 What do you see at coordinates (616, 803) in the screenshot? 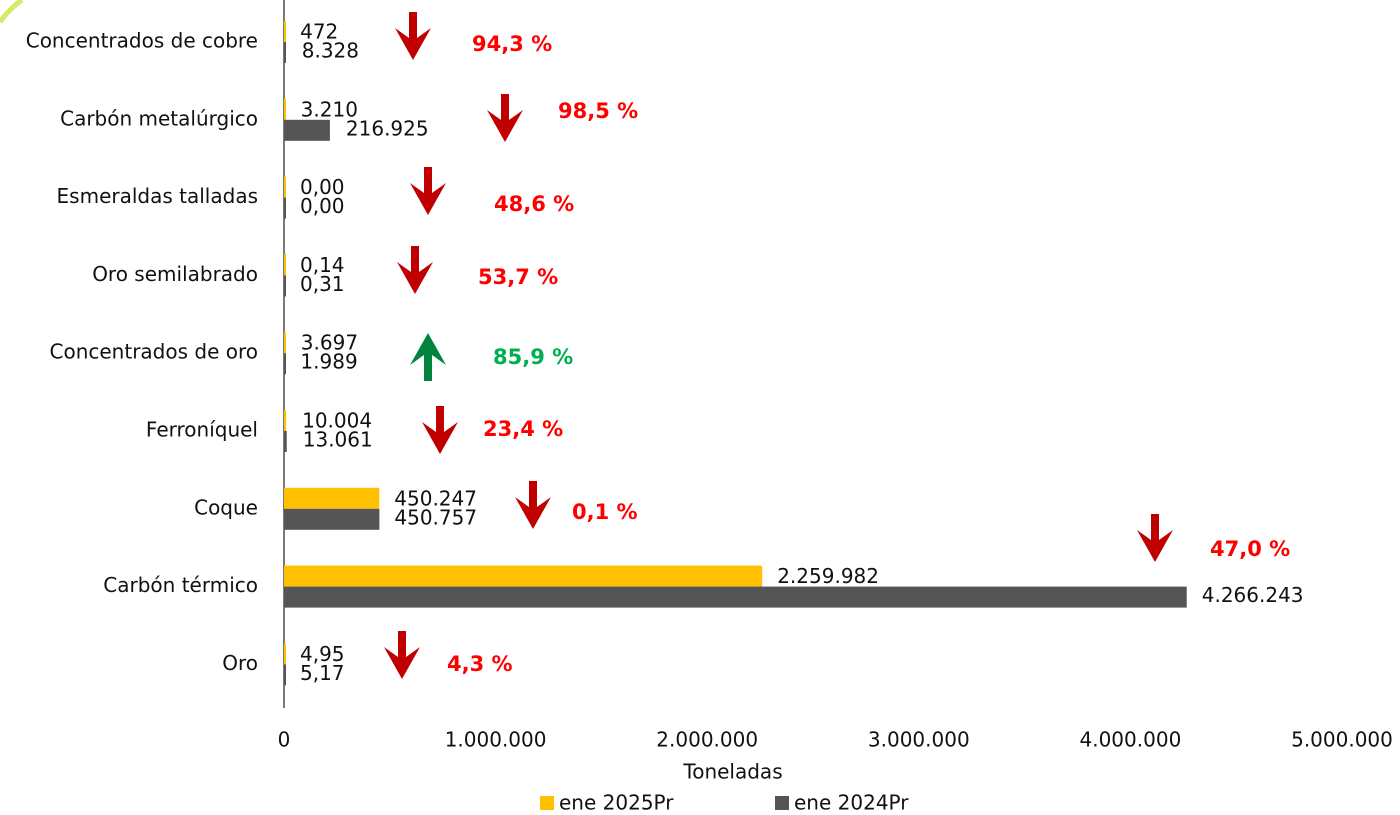
I see `legend-label: ene 2025Pr` at bounding box center [616, 803].